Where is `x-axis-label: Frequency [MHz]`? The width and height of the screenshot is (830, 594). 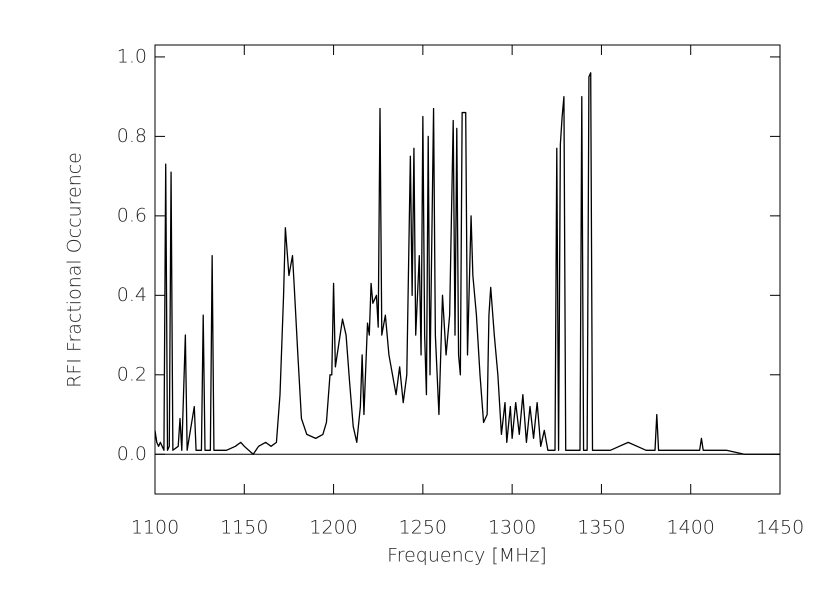
x-axis-label: Frequency [MHz] is located at coordinates (467, 556).